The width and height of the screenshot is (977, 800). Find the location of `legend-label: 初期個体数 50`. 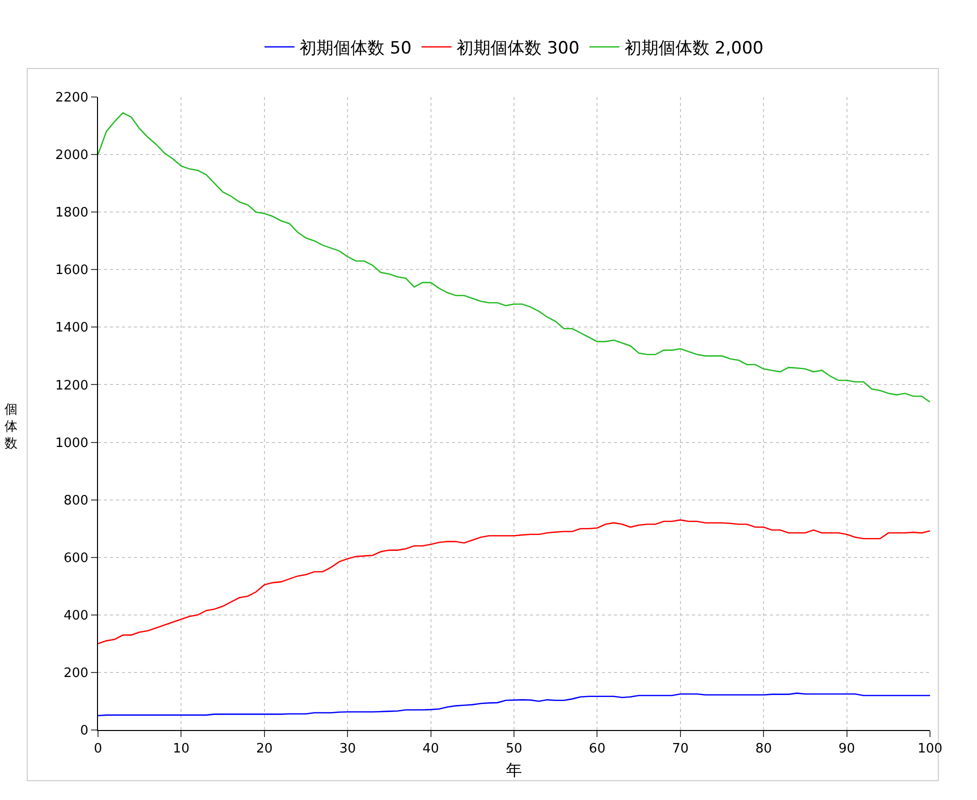

legend-label: 初期個体数 50 is located at coordinates (356, 48).